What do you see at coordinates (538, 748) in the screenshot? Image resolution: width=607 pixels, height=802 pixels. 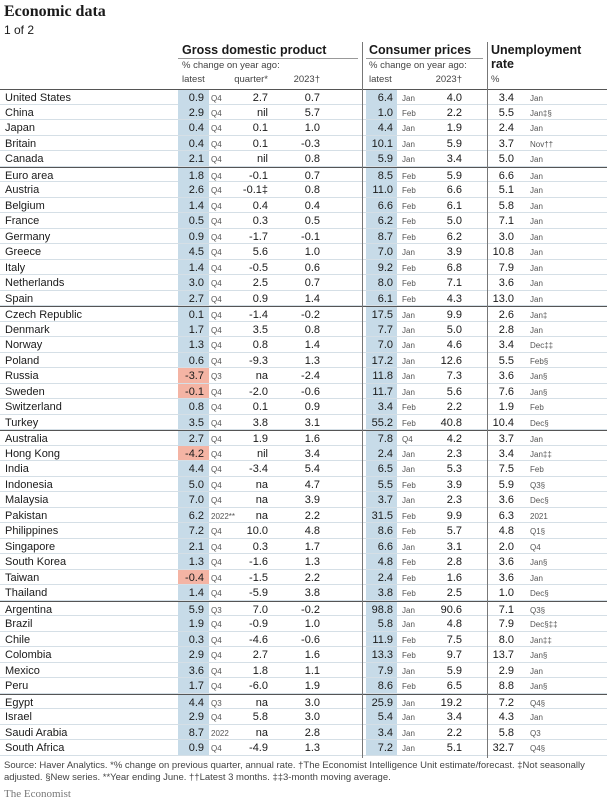 I see `unemployment-period: Q4§` at bounding box center [538, 748].